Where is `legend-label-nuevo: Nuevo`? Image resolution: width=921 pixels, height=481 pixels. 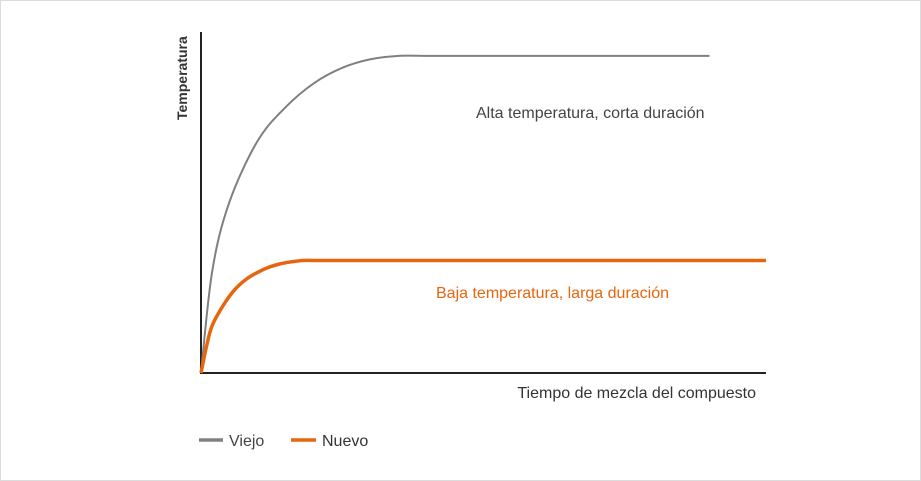
legend-label-nuevo: Nuevo is located at coordinates (345, 441).